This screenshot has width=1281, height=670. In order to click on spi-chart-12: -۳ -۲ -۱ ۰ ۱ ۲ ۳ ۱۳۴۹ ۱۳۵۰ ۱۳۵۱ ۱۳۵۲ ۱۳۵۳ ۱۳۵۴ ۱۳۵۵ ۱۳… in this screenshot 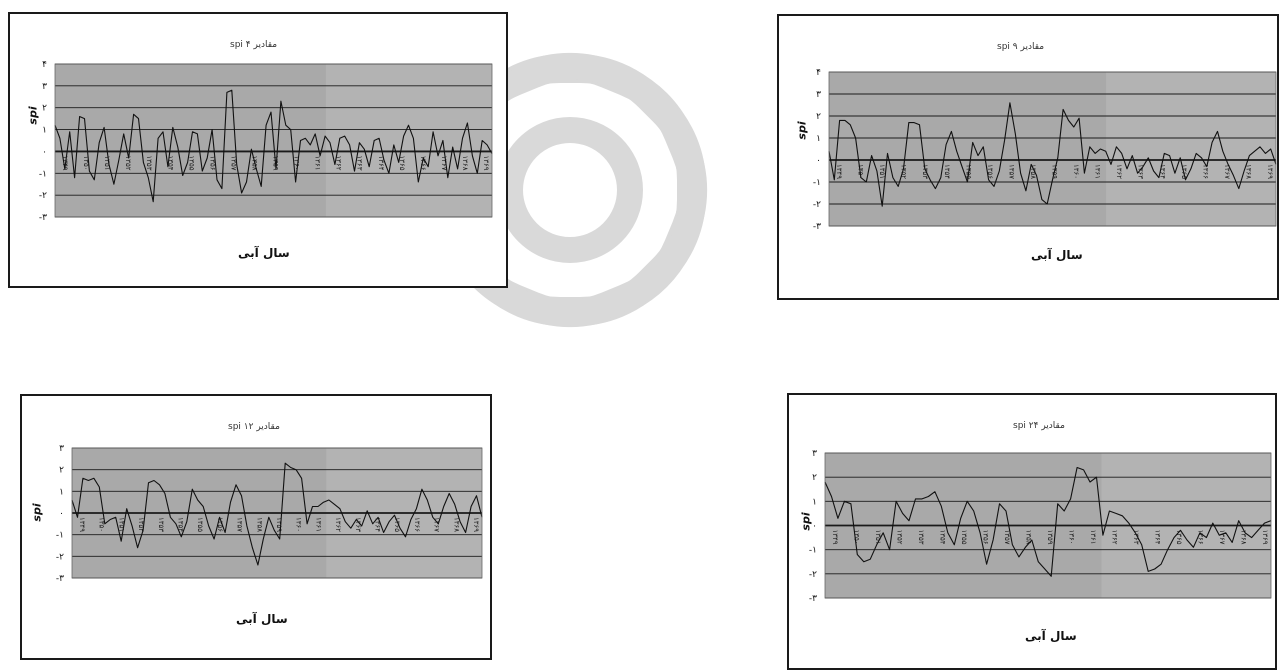, I will do `click(269, 514)`.